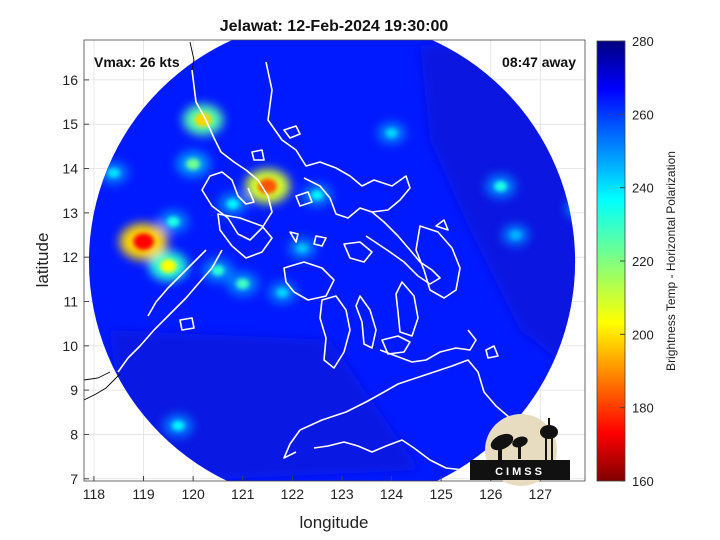 This screenshot has width=720, height=540. I want to click on y-tick-label: 12, so click(70, 257).